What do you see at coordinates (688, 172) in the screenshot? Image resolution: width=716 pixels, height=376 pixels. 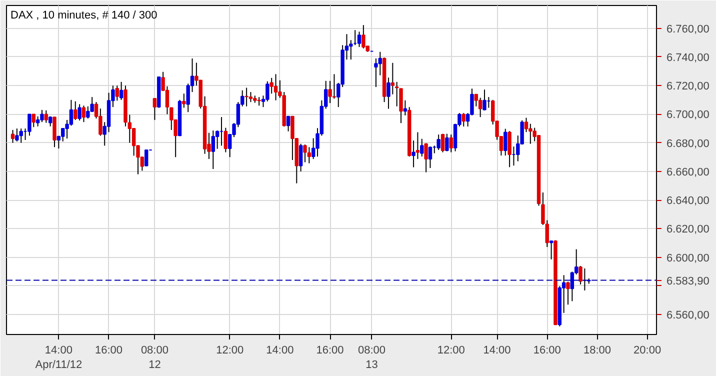 I see `y-tick-label: 6.660,00` at bounding box center [688, 172].